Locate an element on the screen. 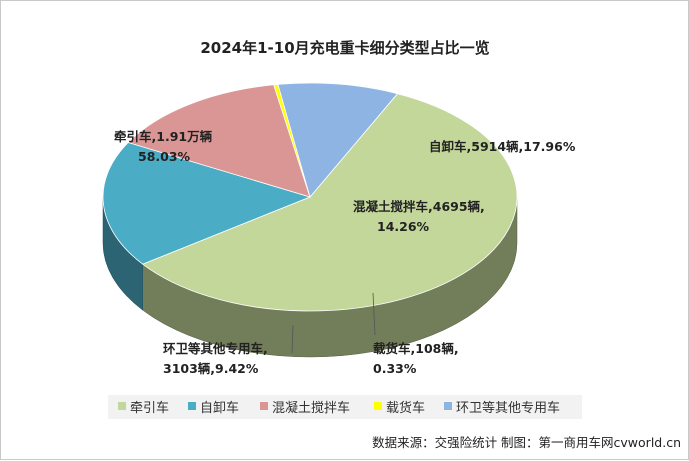 The width and height of the screenshot is (689, 461). leader-lines is located at coordinates (333, 323).